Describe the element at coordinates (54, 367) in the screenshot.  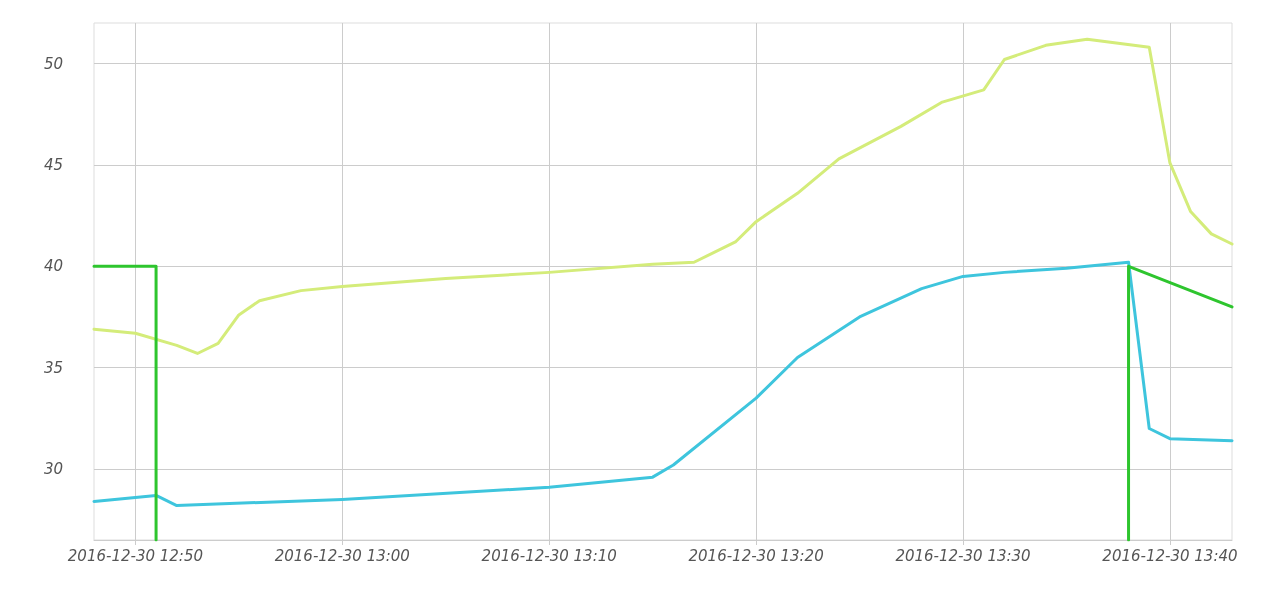
I see `y-tick-label: 35` at that location.